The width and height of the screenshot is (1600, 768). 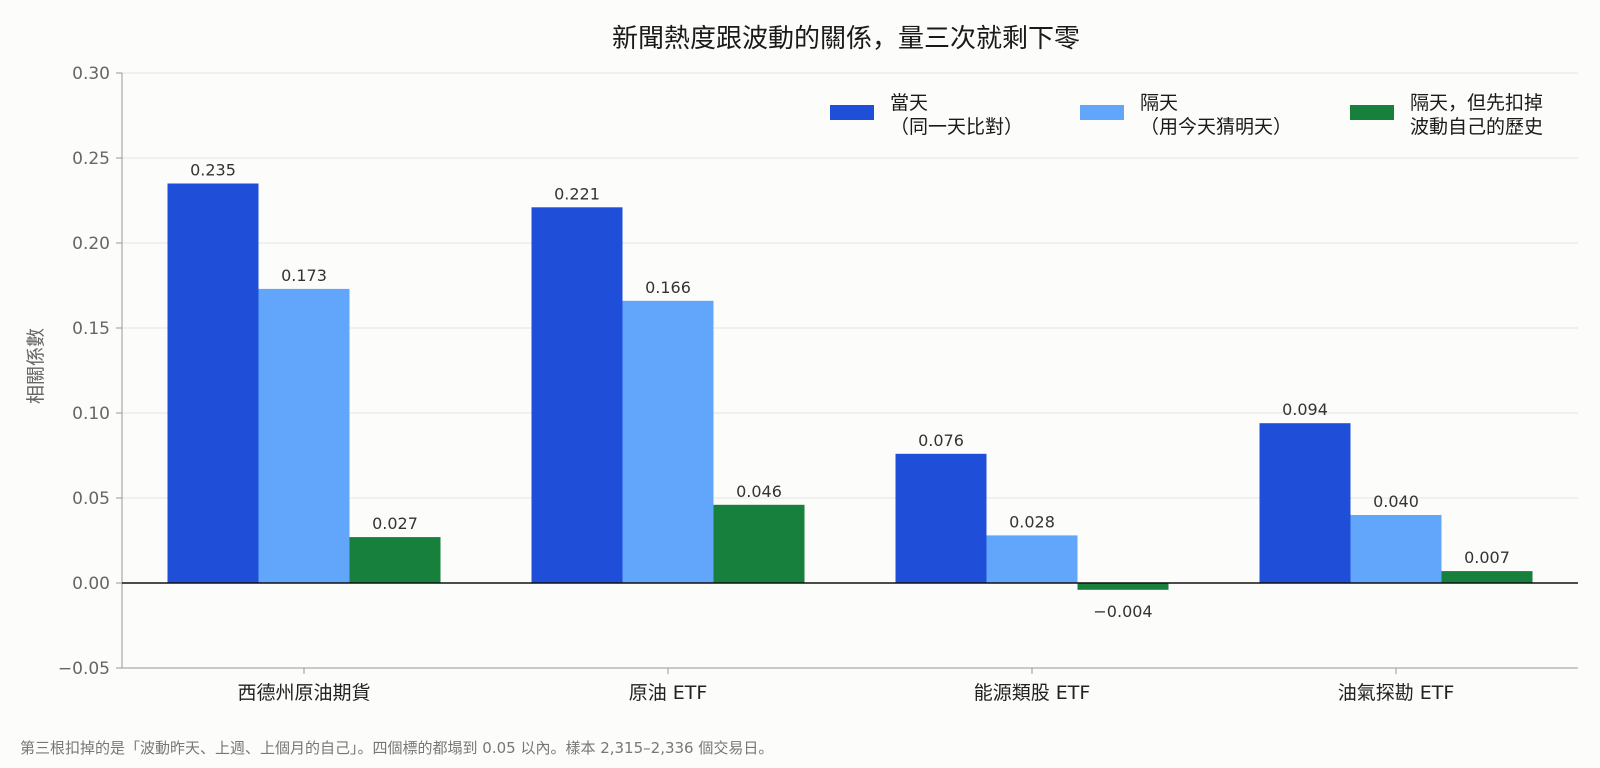 I want to click on data-label: 0.221, so click(x=577, y=193).